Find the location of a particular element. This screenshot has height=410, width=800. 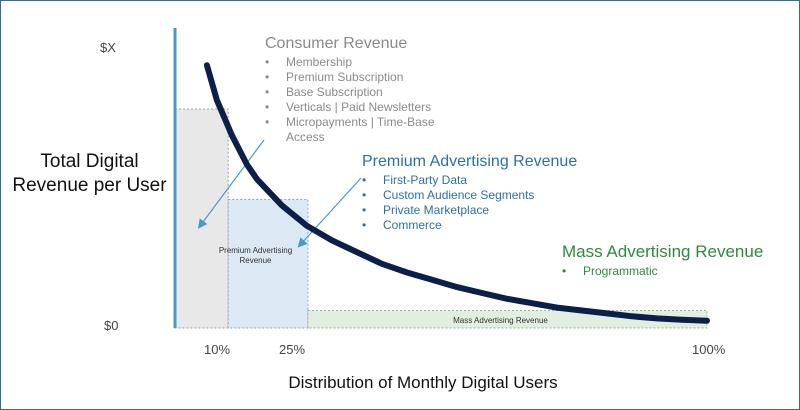

premium-segment-label: Premium Advertising Revenue is located at coordinates (255, 255).